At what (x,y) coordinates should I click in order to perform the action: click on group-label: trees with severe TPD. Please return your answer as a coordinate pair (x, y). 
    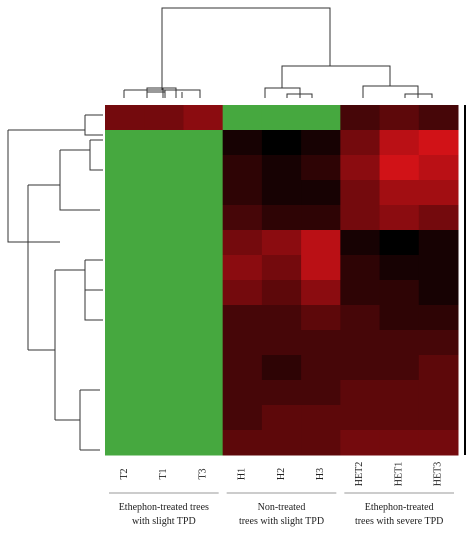
    Looking at the image, I should click on (399, 521).